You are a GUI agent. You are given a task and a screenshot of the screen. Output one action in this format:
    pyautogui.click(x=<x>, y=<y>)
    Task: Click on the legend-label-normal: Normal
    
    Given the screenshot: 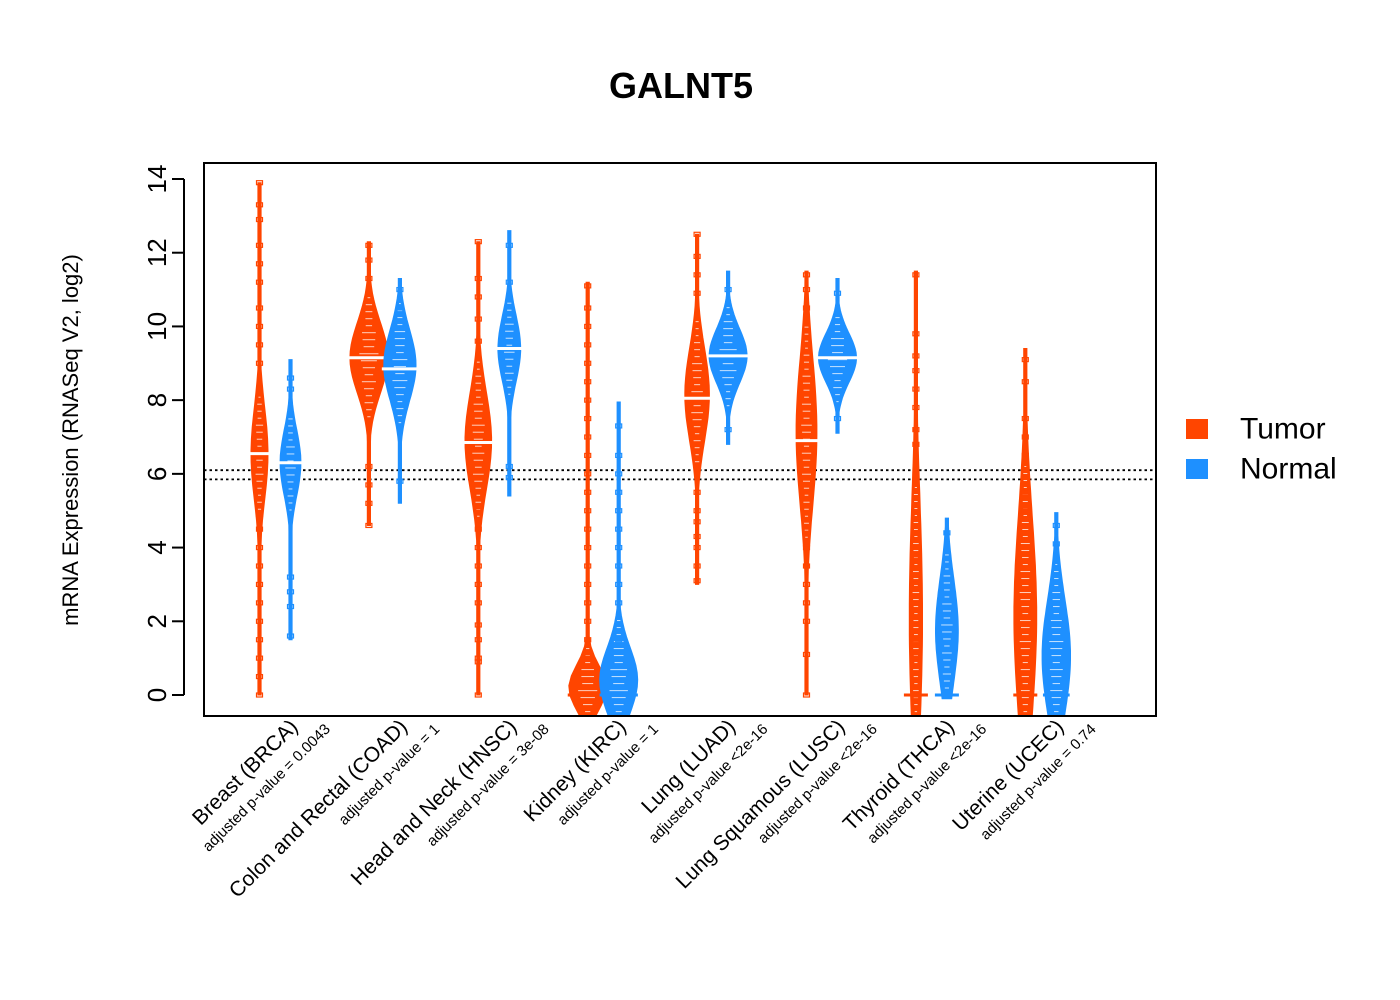 What is the action you would take?
    pyautogui.click(x=1288, y=469)
    